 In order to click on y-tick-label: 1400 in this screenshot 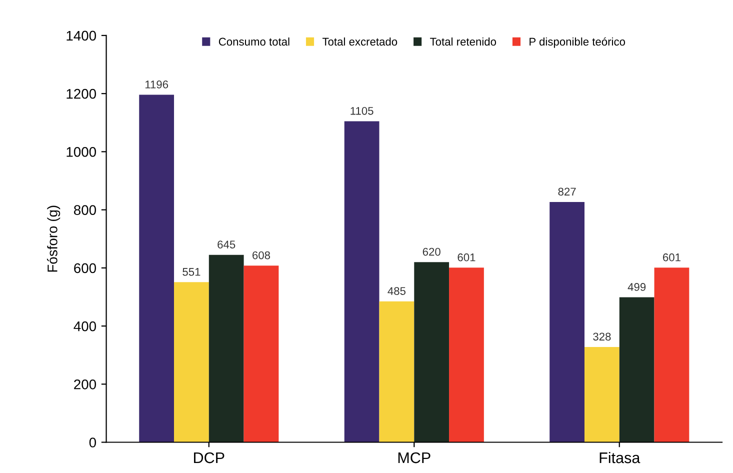, I will do `click(81, 35)`.